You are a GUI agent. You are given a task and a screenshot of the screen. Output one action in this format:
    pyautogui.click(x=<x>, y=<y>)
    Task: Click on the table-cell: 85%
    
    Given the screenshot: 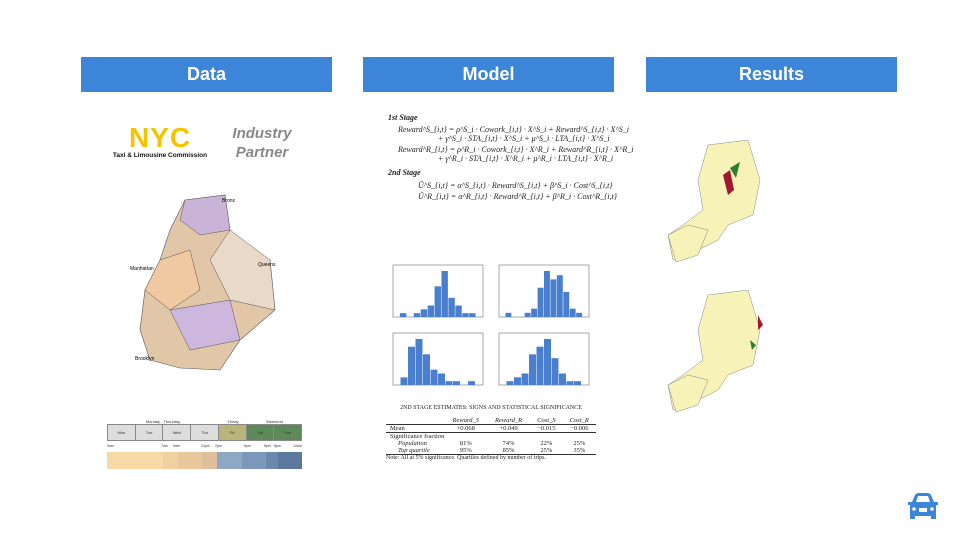 What is the action you would take?
    pyautogui.click(x=508, y=450)
    